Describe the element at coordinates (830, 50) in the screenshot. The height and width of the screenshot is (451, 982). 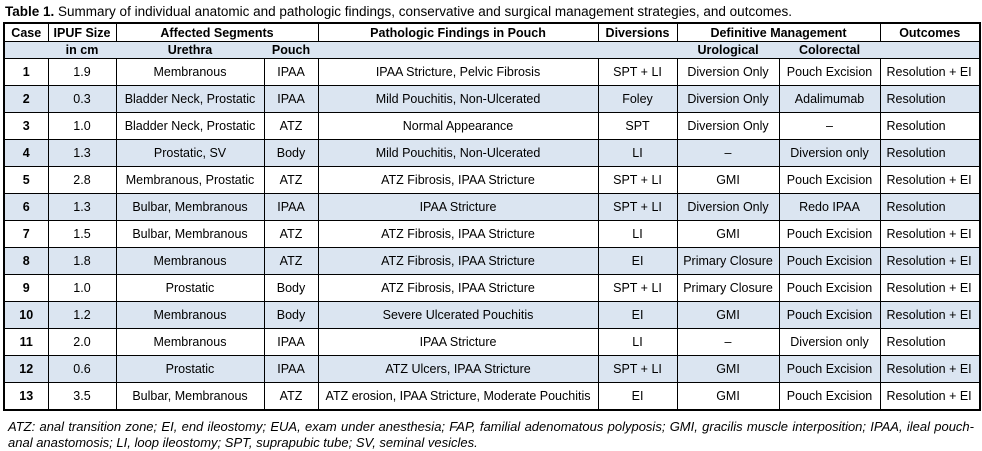
I see `subheader-colorectal: Colorectal` at that location.